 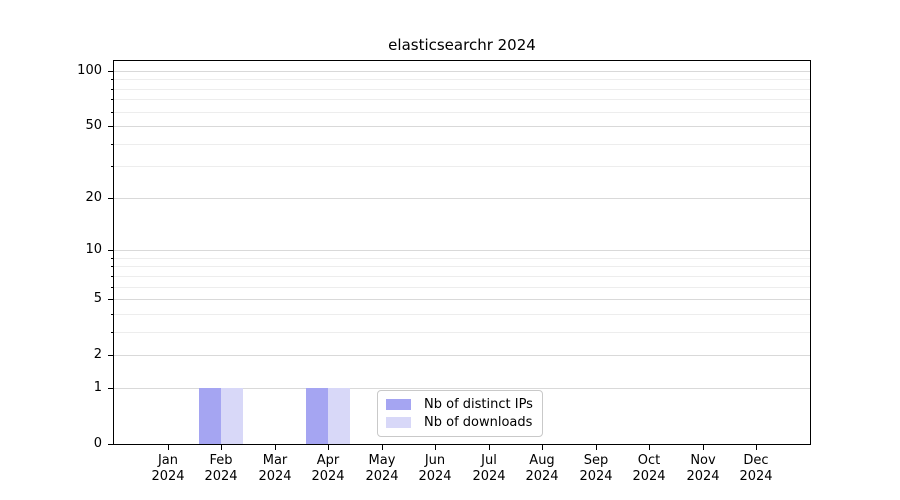 What do you see at coordinates (382, 468) in the screenshot?
I see `x-tick-label: May 2024` at bounding box center [382, 468].